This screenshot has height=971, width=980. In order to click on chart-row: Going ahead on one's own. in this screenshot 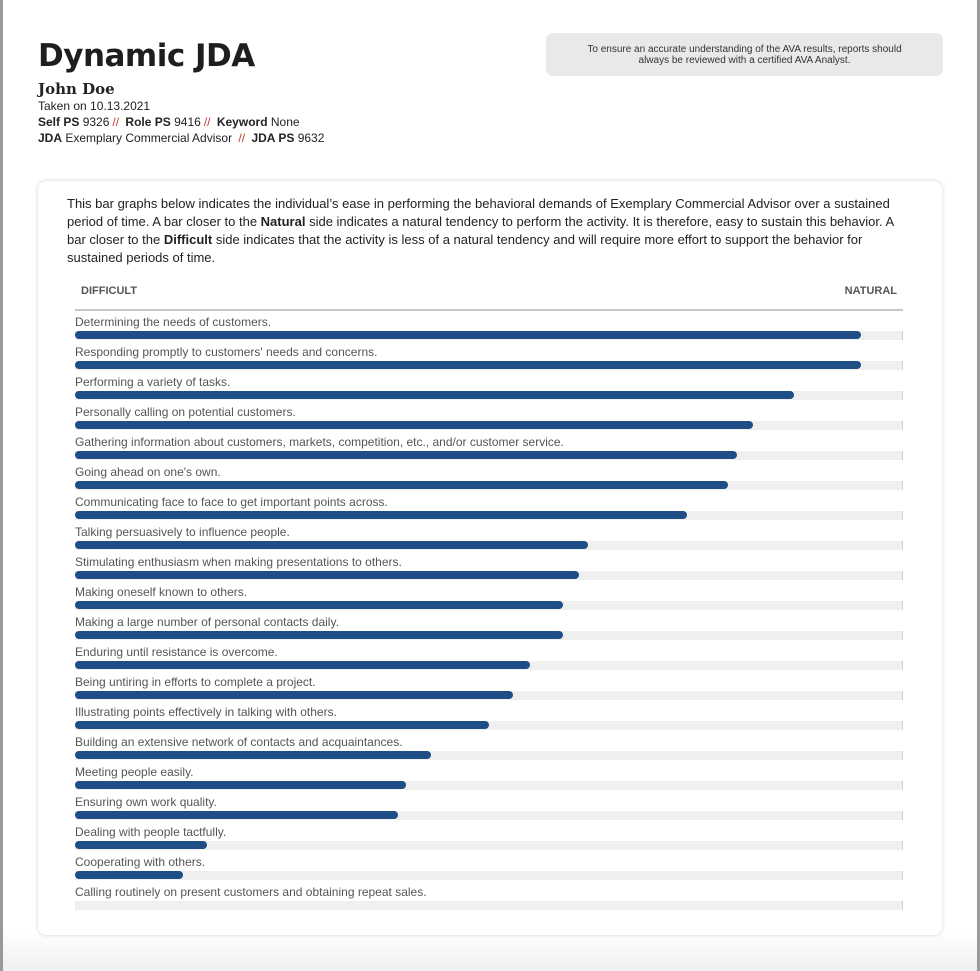, I will do `click(489, 480)`.